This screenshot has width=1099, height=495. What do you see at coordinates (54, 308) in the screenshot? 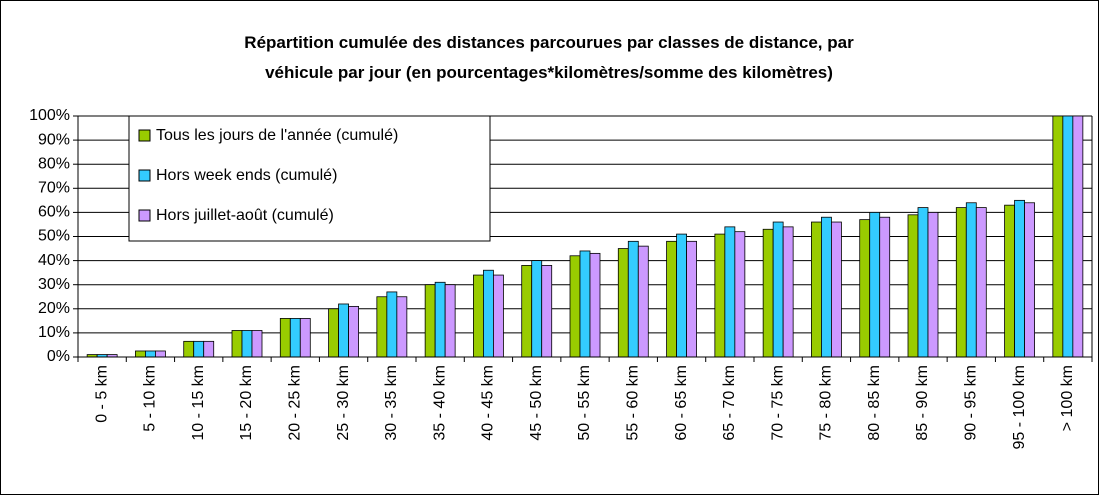
I see `y-tick-label: 20%` at bounding box center [54, 308].